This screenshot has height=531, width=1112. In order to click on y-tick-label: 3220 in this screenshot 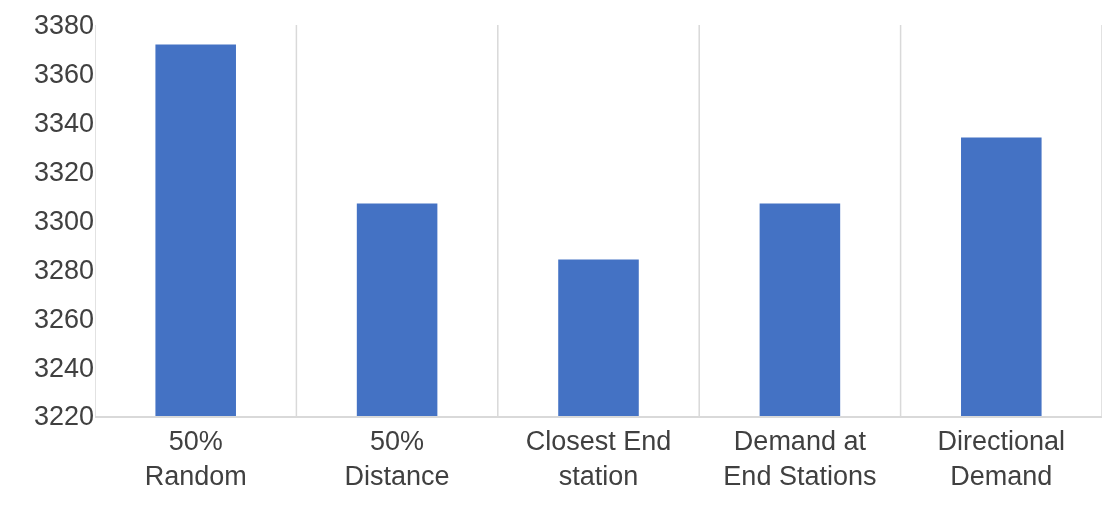, I will do `click(63, 416)`.